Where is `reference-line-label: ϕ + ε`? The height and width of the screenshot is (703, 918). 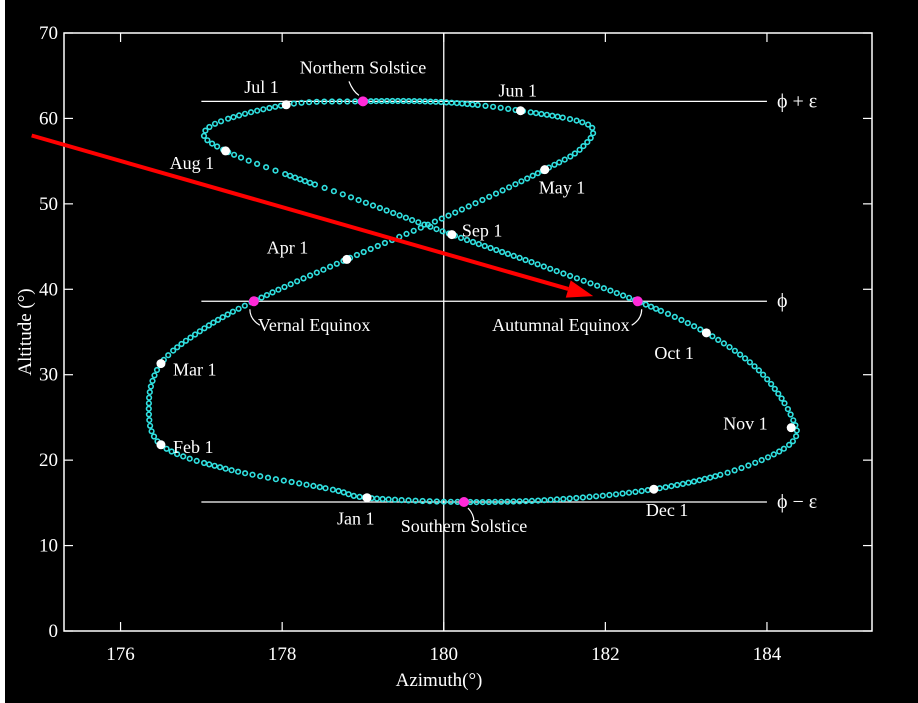 reference-line-label: ϕ + ε is located at coordinates (797, 101).